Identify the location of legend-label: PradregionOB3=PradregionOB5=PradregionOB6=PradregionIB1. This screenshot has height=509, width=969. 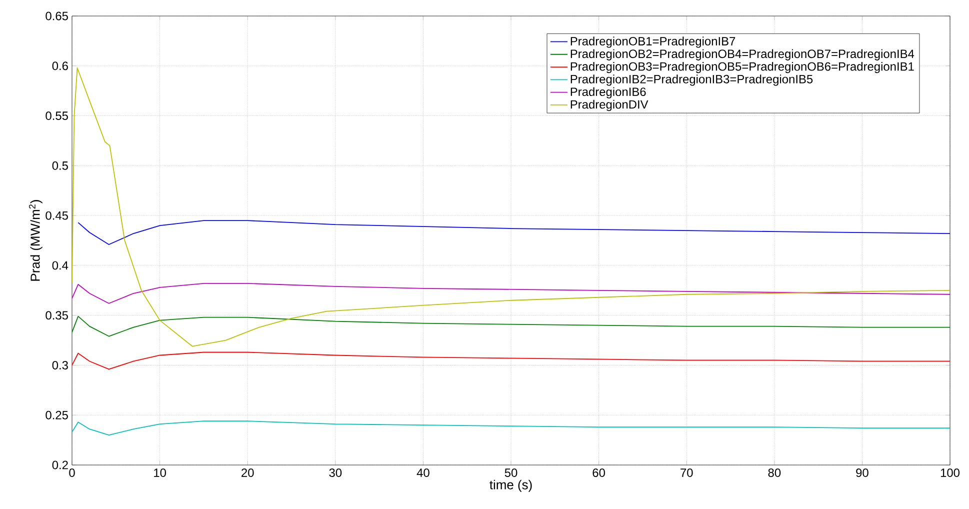
(742, 68).